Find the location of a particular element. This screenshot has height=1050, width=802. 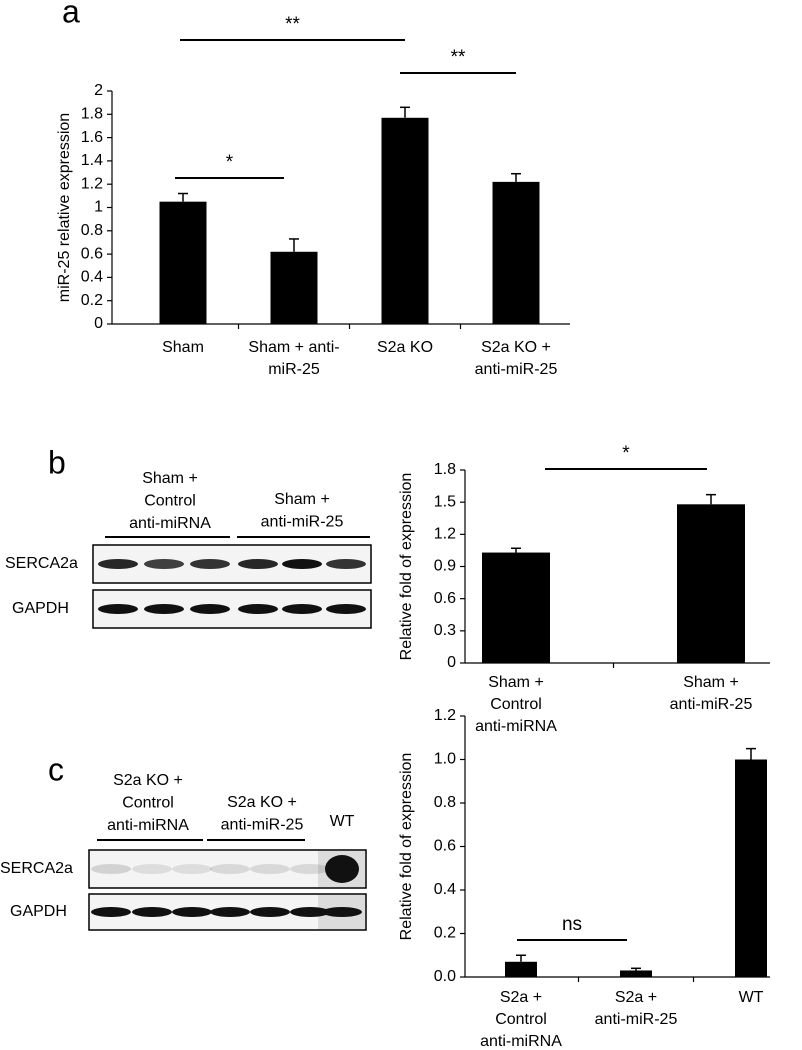

panel-label: c is located at coordinates (56, 769).